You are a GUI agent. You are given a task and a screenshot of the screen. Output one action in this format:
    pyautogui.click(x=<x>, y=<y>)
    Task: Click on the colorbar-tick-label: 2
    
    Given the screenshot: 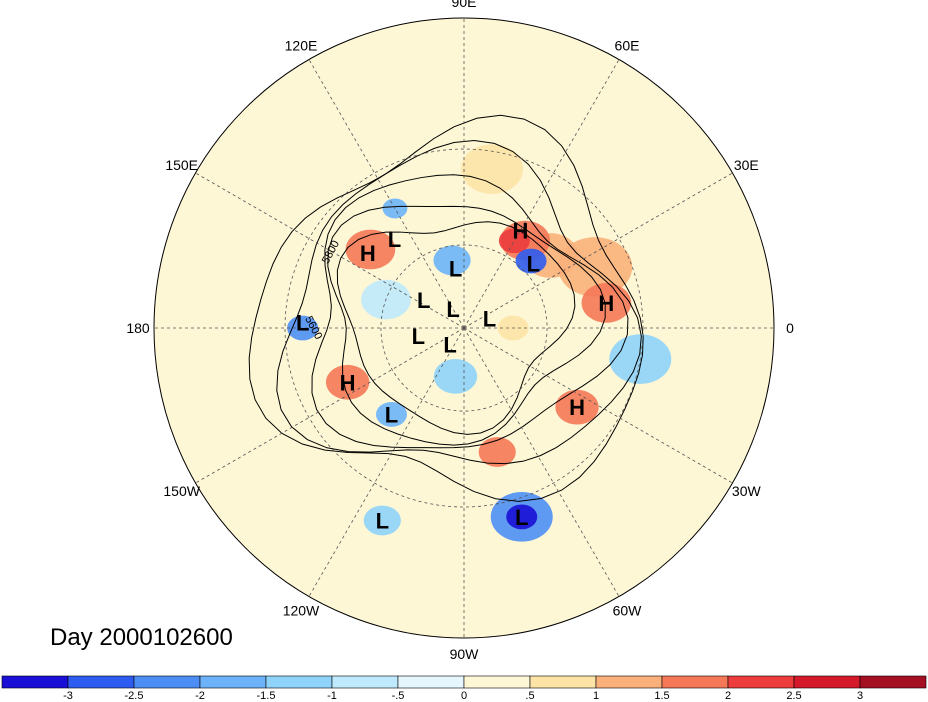 What is the action you would take?
    pyautogui.click(x=728, y=696)
    